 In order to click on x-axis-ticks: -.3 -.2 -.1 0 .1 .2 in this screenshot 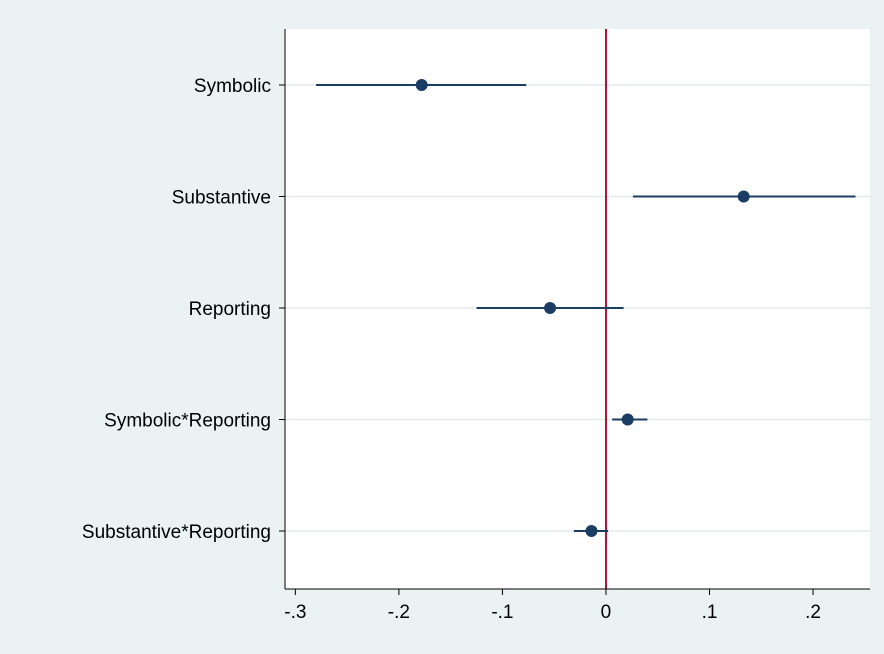, I will do `click(552, 606)`.